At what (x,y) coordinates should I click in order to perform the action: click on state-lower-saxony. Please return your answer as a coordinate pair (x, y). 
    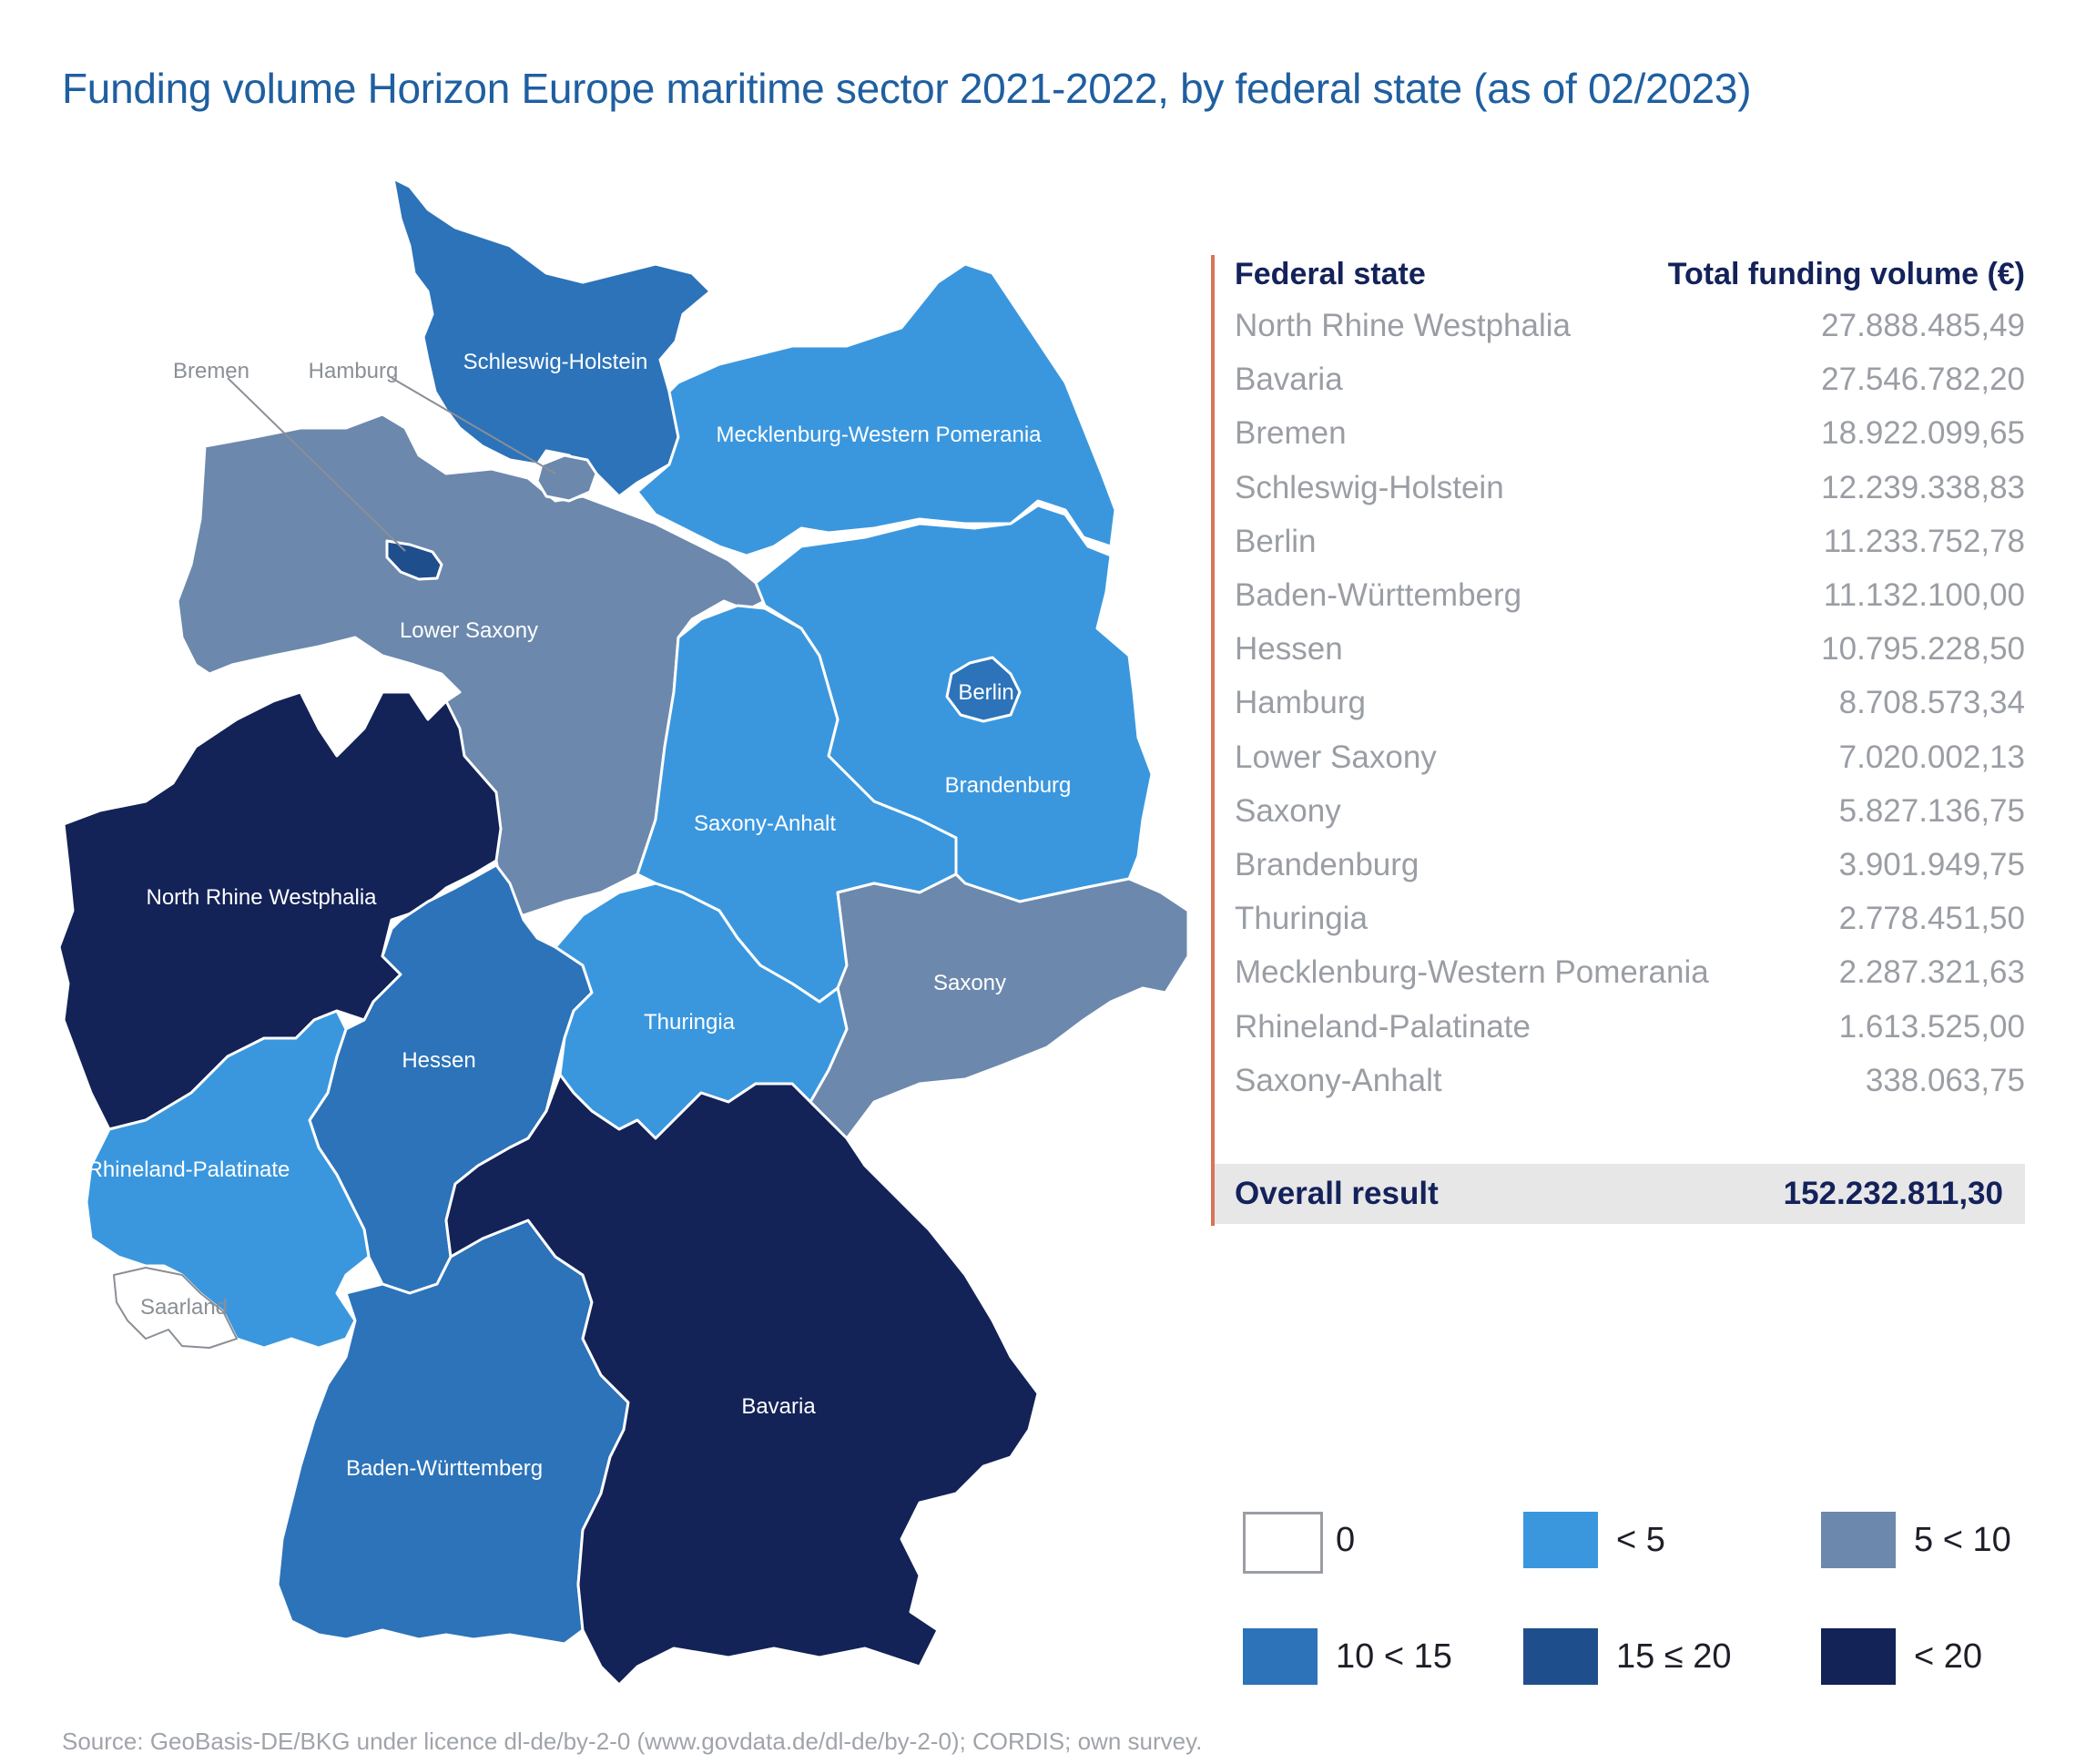
    Looking at the image, I should click on (471, 665).